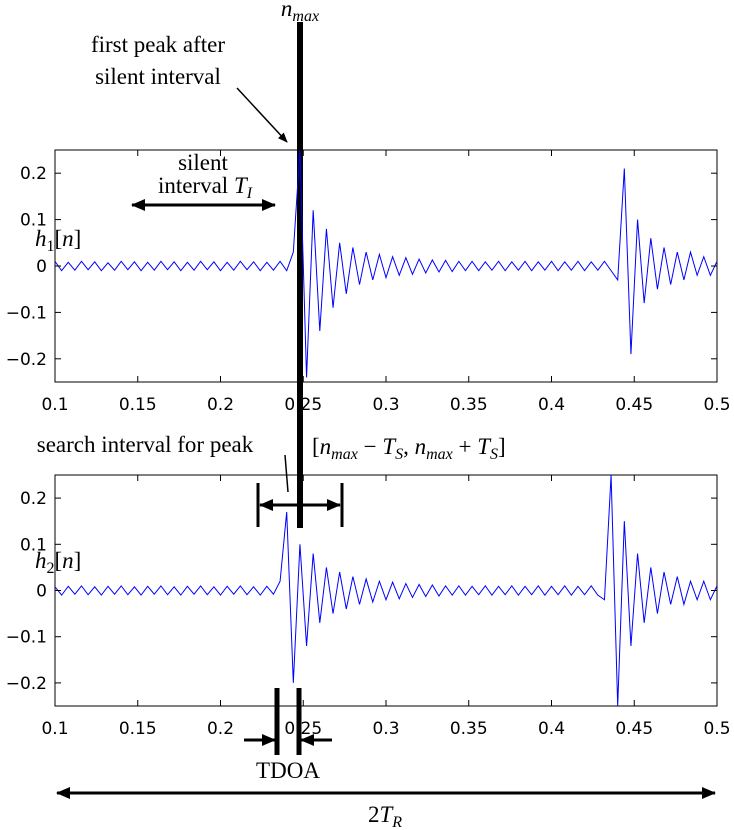 The width and height of the screenshot is (734, 830). I want to click on search-pointer, so click(286, 473).